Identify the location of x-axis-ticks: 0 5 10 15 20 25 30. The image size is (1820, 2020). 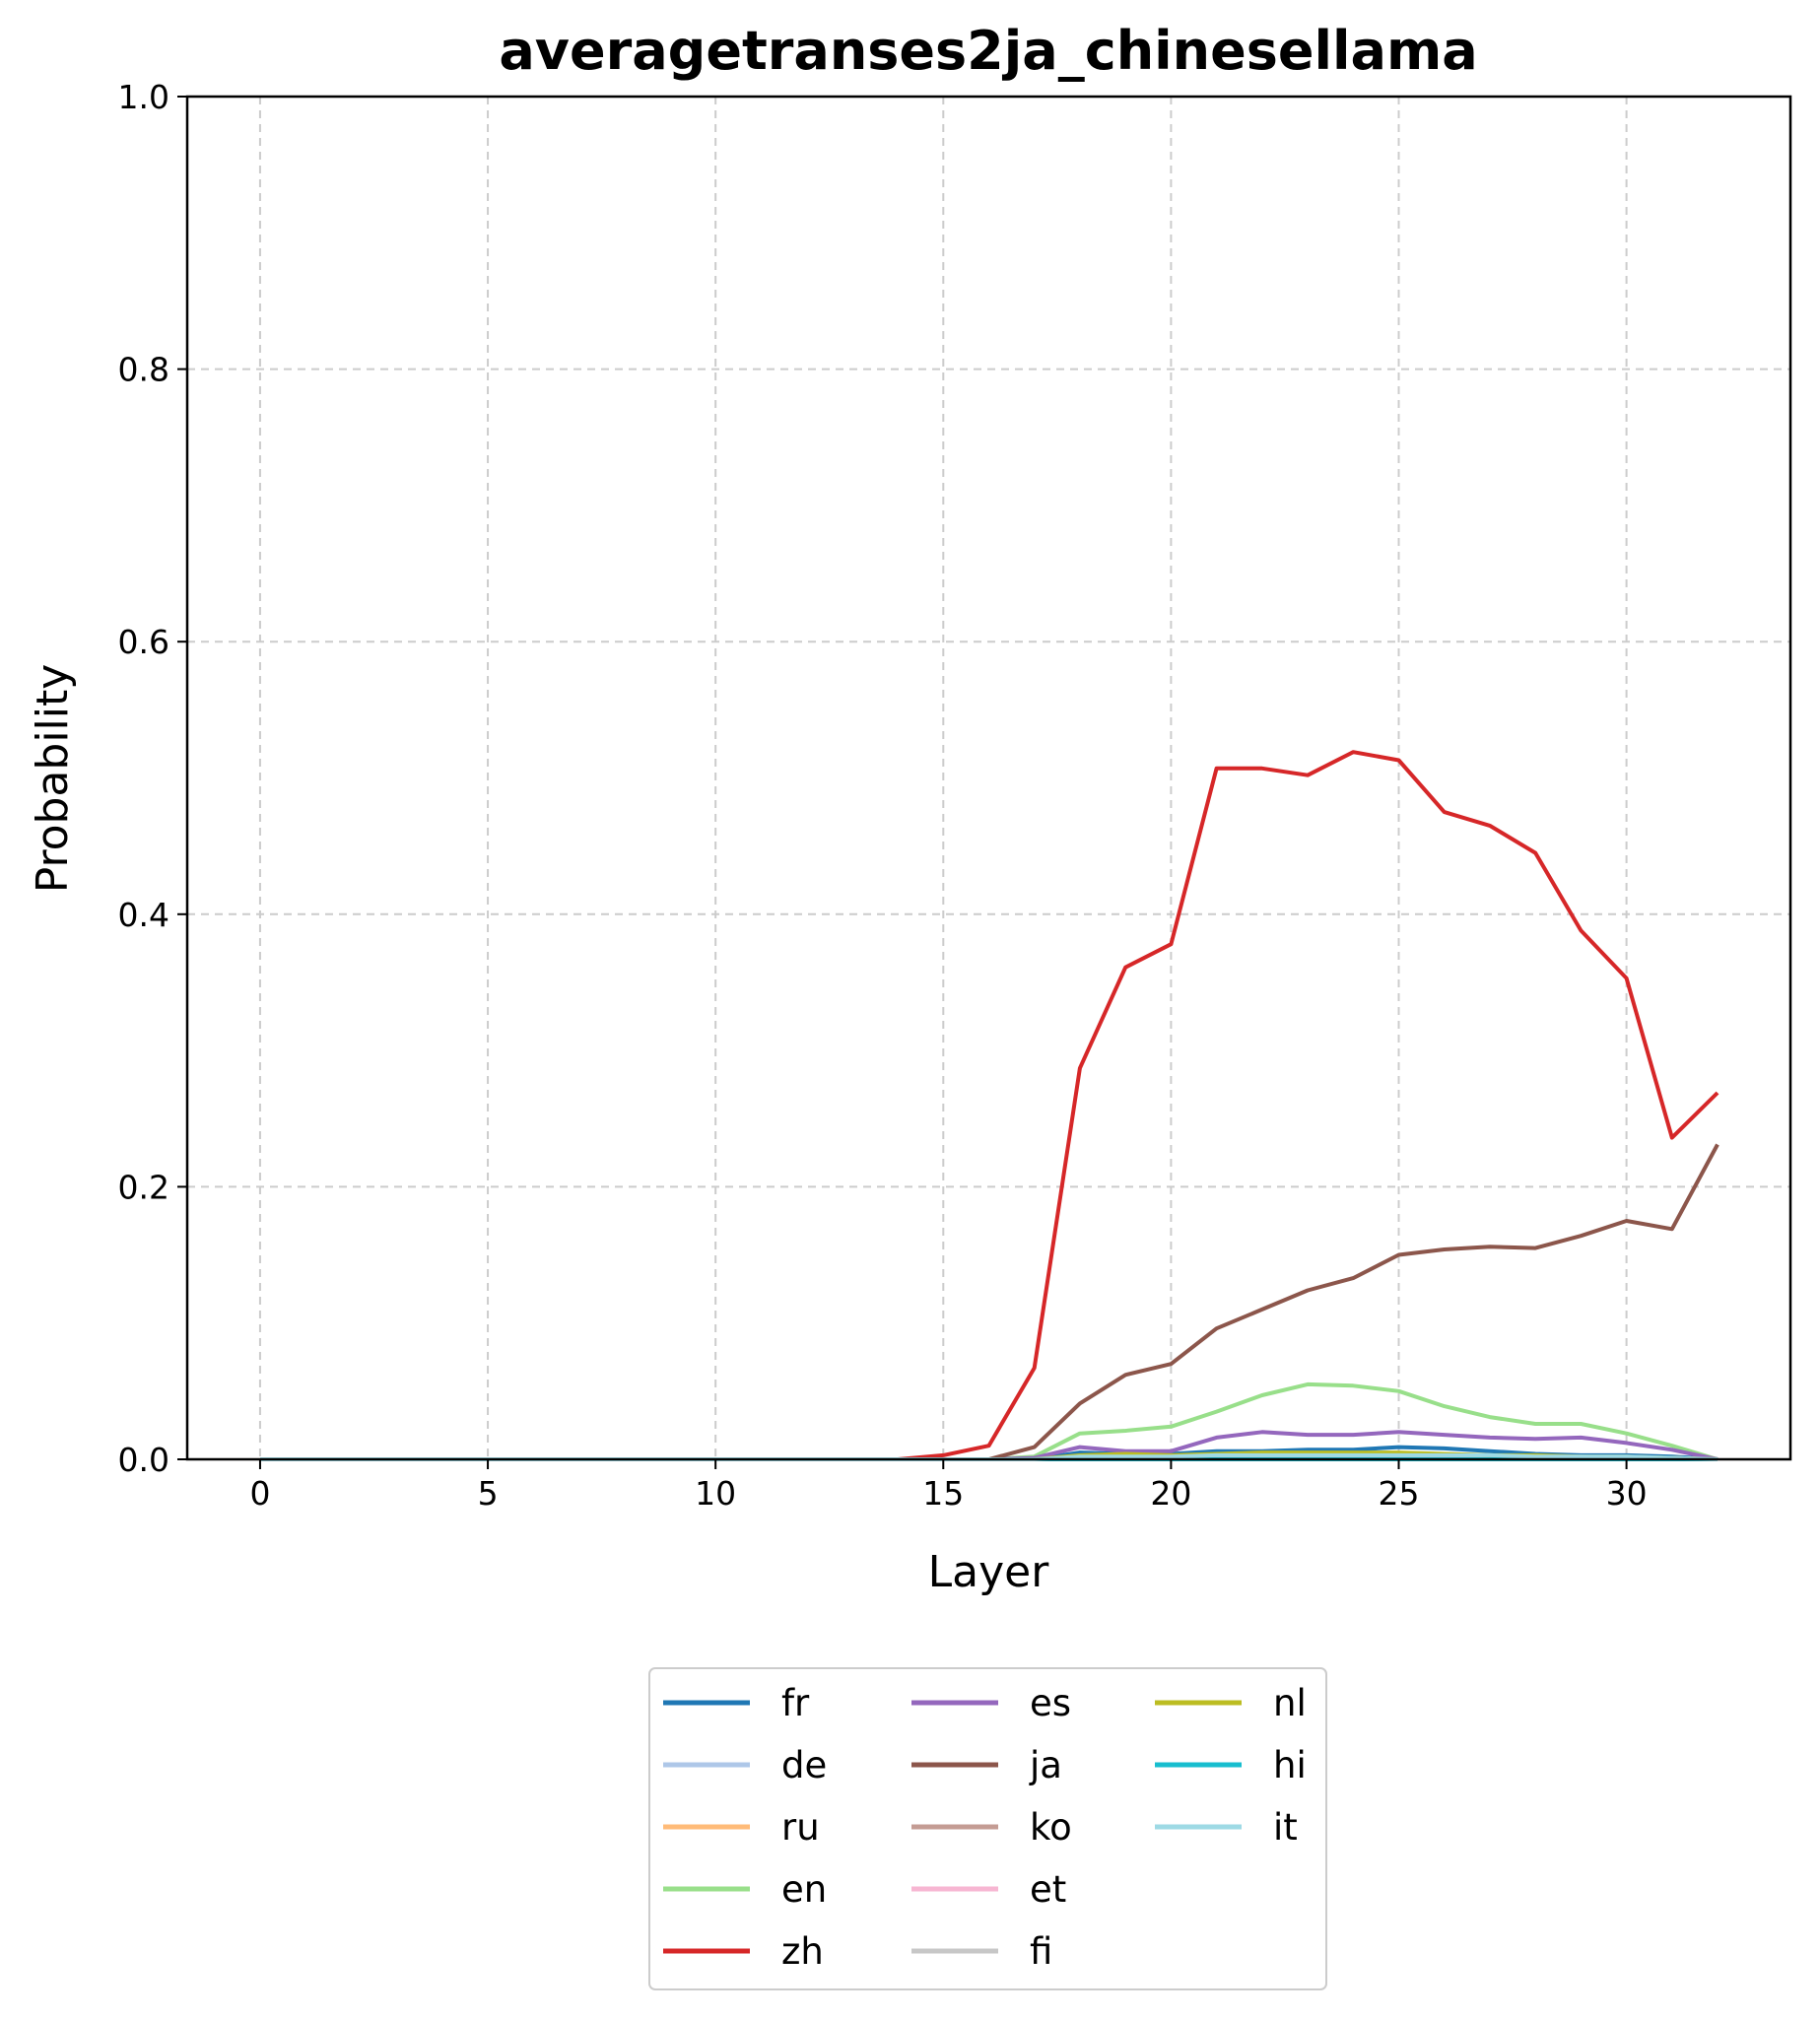
(948, 1486).